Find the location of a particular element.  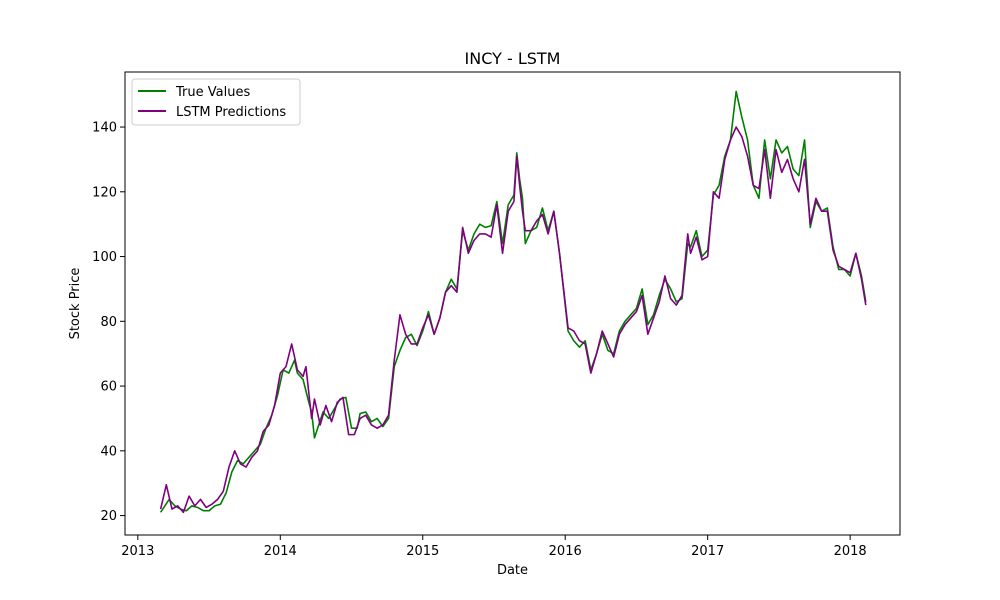

legend-label-true-values: True Values is located at coordinates (212, 92).